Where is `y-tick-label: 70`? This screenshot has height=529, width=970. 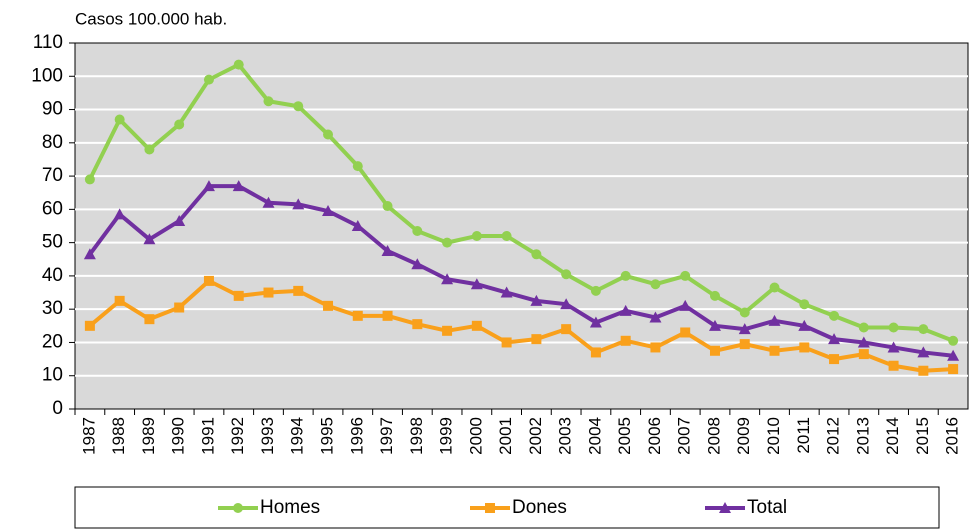
y-tick-label: 70 is located at coordinates (52, 175).